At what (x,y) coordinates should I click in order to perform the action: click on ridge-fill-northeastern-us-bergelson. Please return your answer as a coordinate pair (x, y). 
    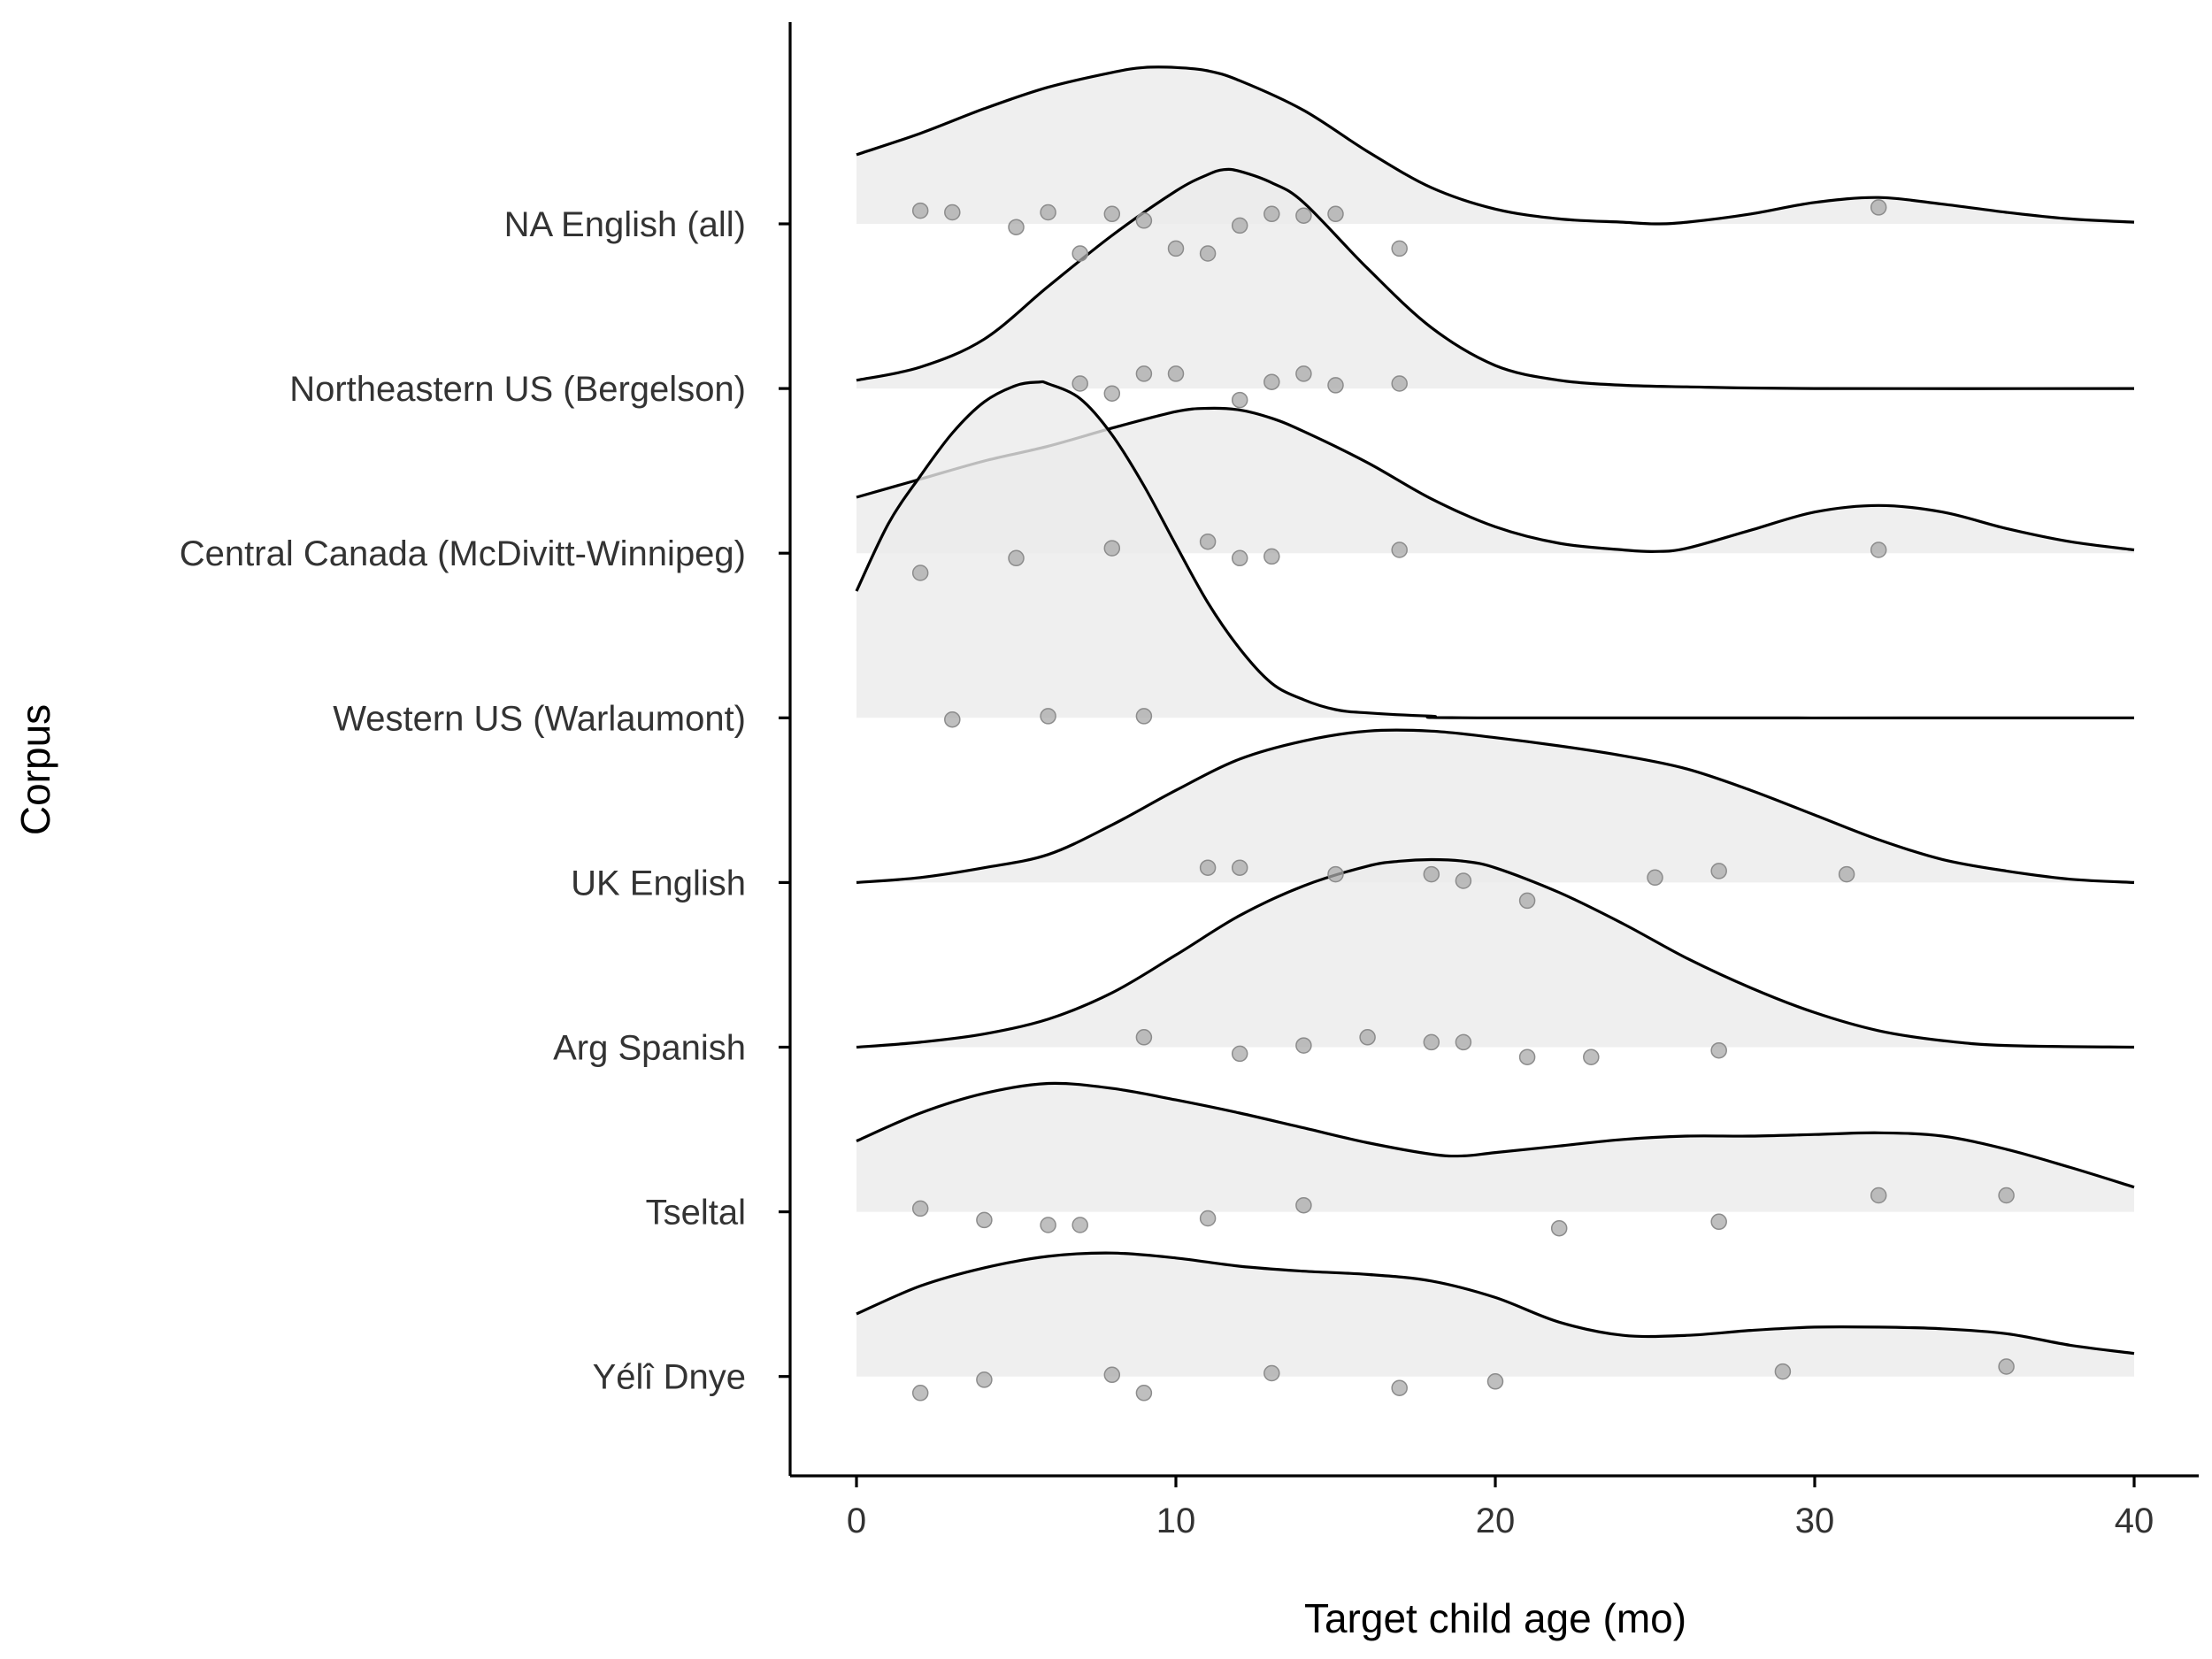
    Looking at the image, I should click on (1495, 279).